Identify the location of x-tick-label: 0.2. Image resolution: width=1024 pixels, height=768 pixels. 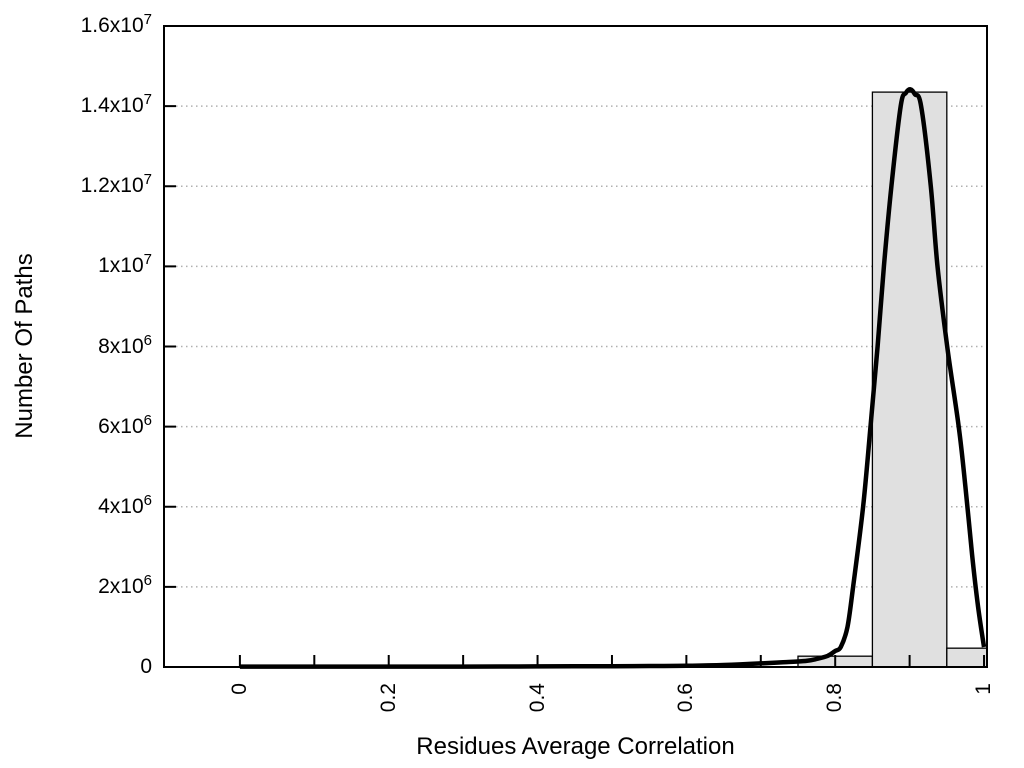
(388, 698).